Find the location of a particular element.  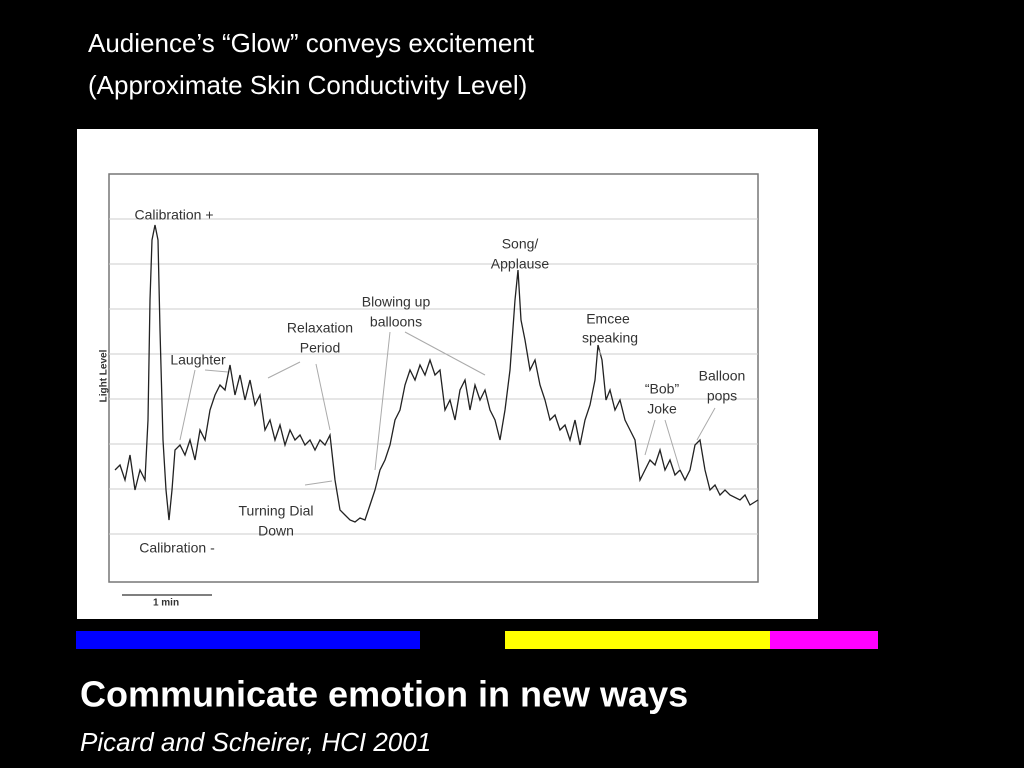

scale-label: 1 min is located at coordinates (166, 603).